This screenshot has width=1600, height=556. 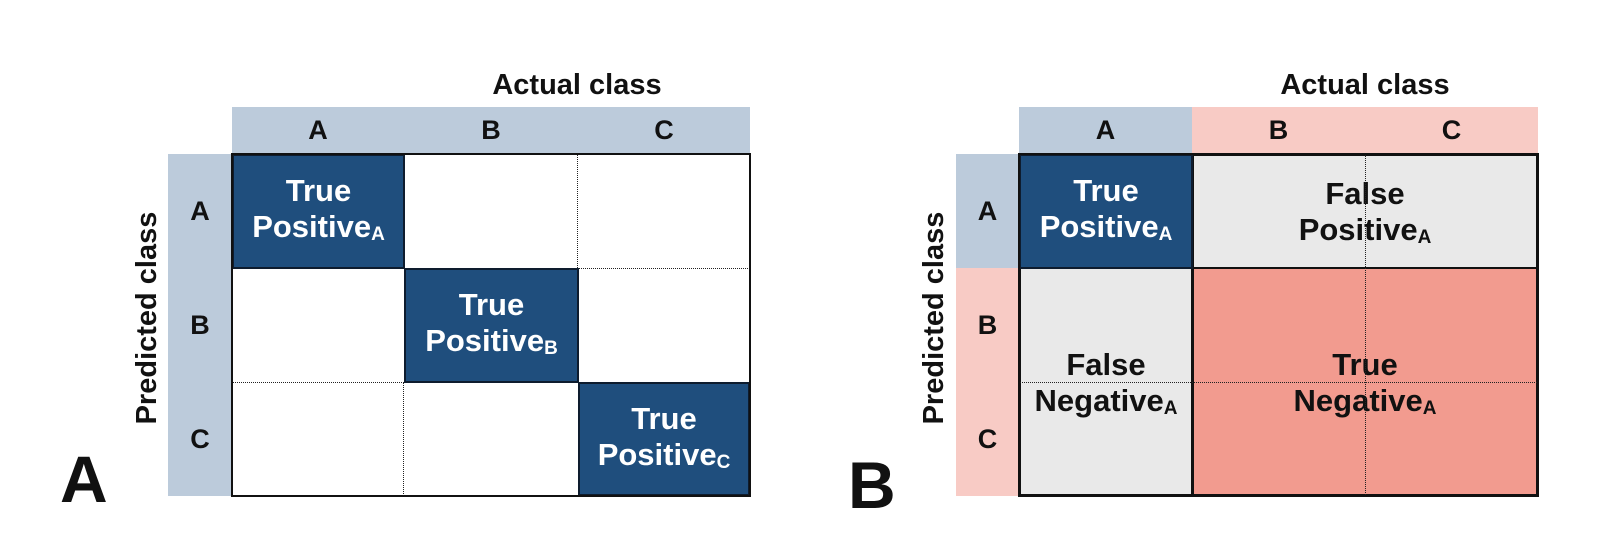 What do you see at coordinates (1106, 364) in the screenshot?
I see `cell-line1: False` at bounding box center [1106, 364].